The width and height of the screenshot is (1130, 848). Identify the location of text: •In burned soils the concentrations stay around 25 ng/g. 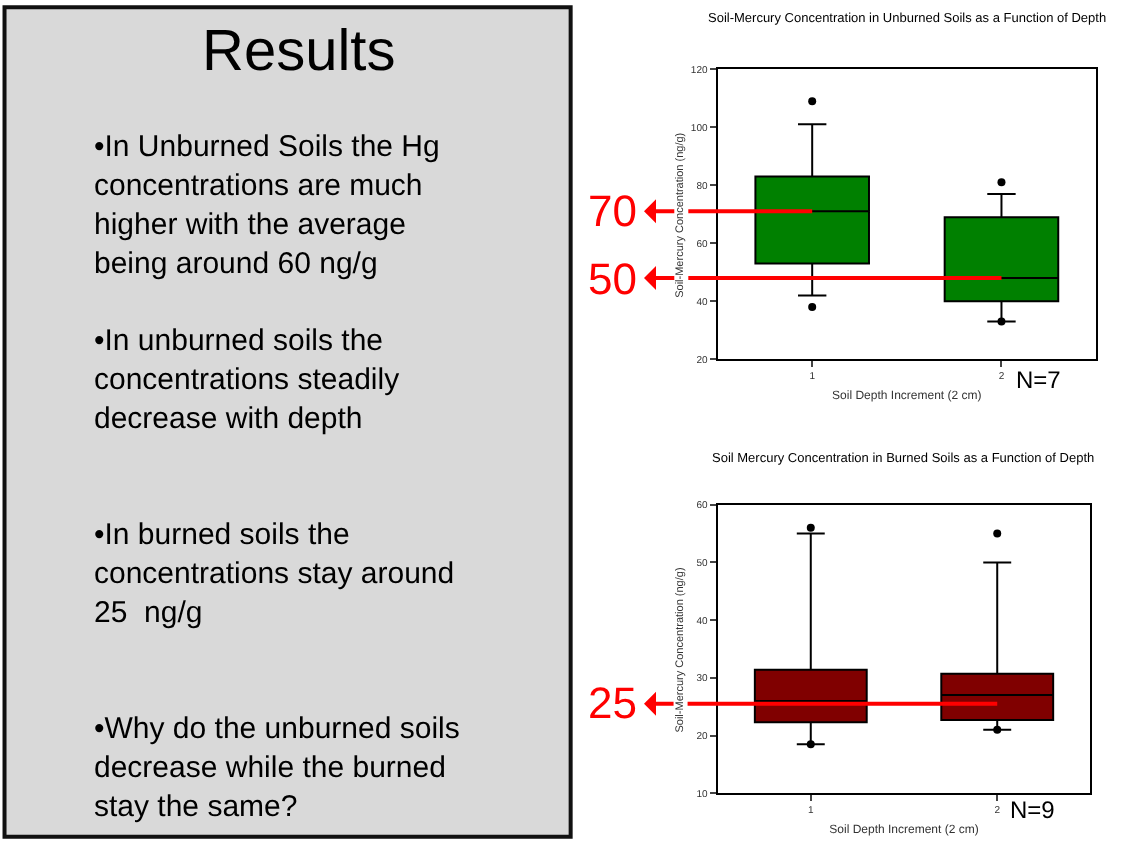
(274, 574).